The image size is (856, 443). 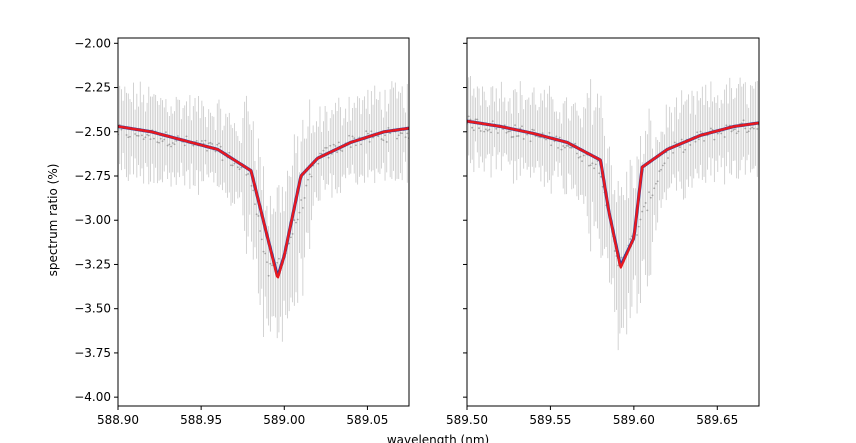 I want to click on x-tick-label: 589.05, so click(x=367, y=420).